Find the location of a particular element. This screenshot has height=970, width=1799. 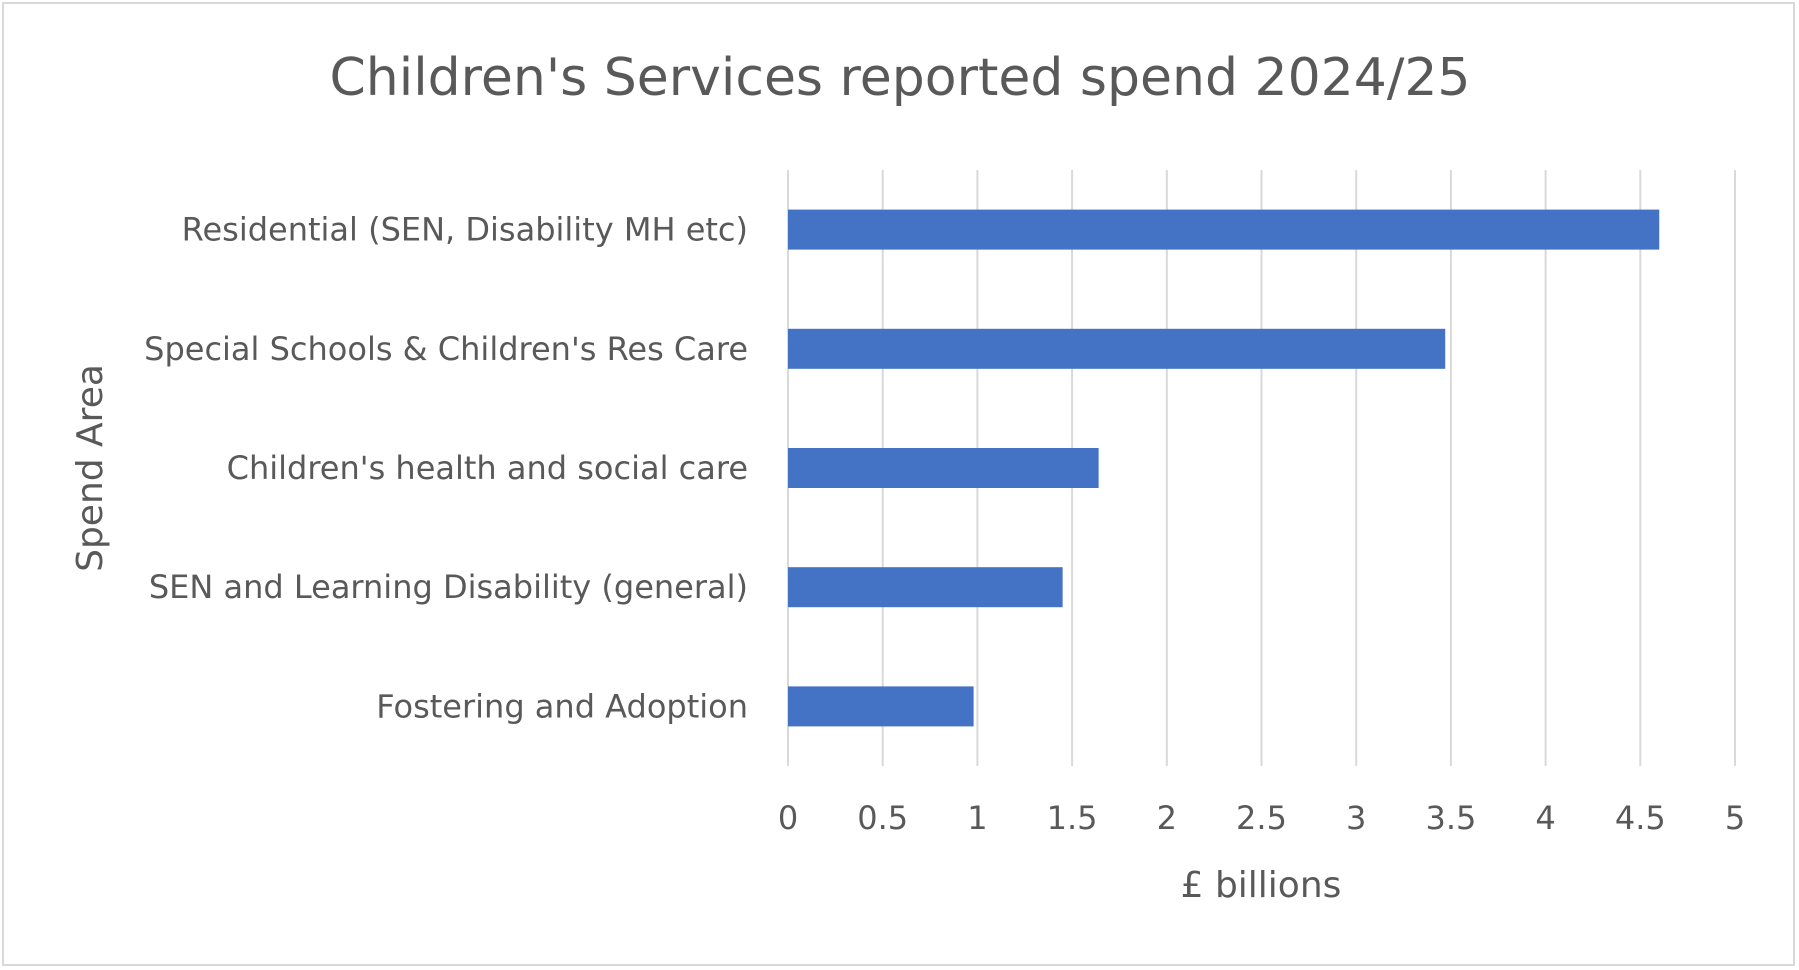

x-tick-label: 5 is located at coordinates (1735, 818).